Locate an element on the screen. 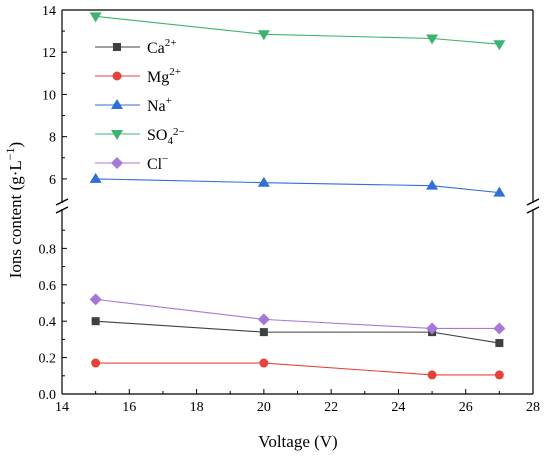 This screenshot has height=458, width=550. x-tick-label: 18 is located at coordinates (197, 407).